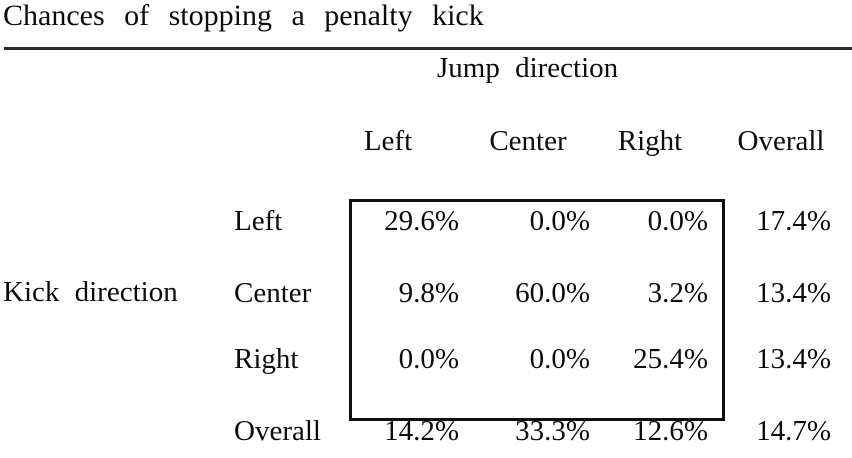  What do you see at coordinates (421, 431) in the screenshot?
I see `cell-overall-jump-left: 14.2%` at bounding box center [421, 431].